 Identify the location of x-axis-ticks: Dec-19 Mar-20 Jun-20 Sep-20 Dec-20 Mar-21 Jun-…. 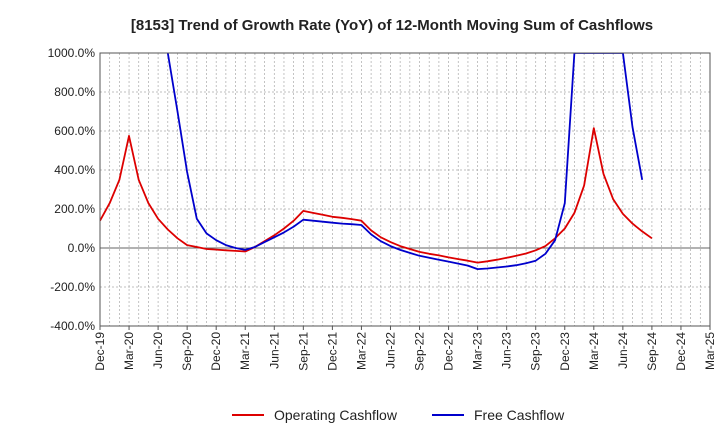
(405, 348).